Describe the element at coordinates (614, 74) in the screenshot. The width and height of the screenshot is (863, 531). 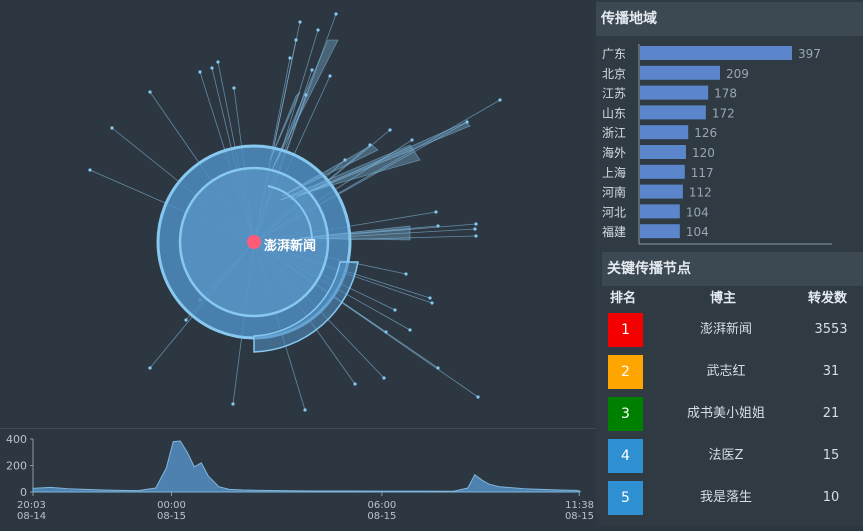
I see `region-label: 北京` at that location.